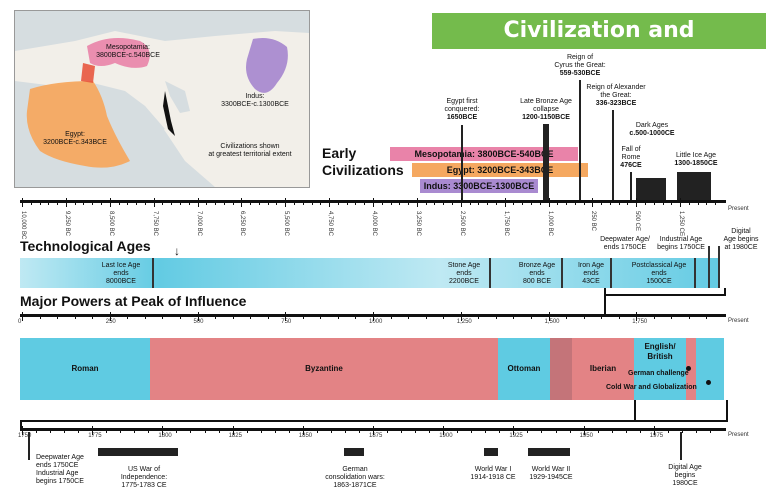  What do you see at coordinates (491, 452) in the screenshot?
I see `ww1-block` at bounding box center [491, 452].